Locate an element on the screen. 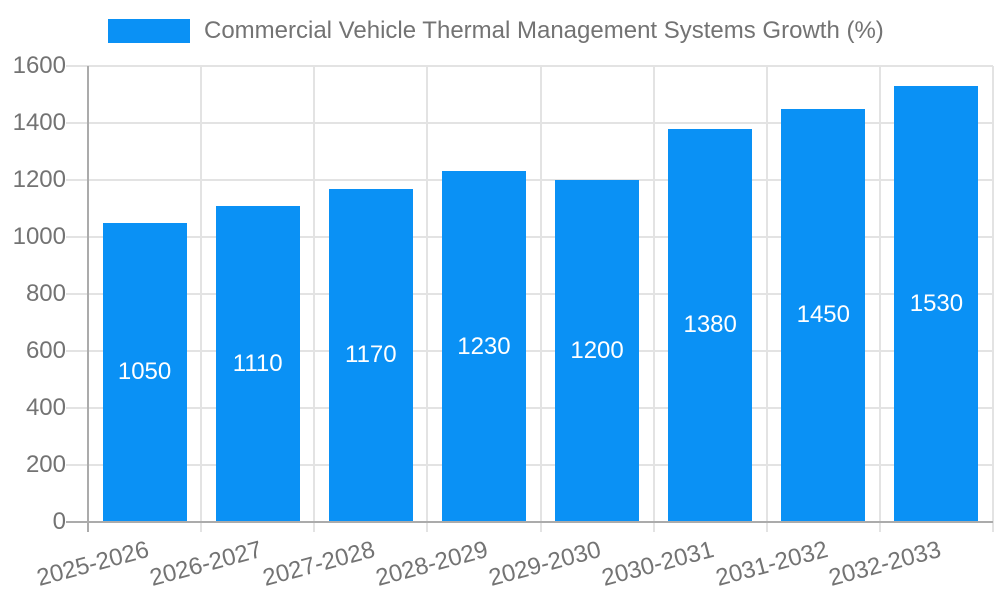  bar: 1380 is located at coordinates (710, 325).